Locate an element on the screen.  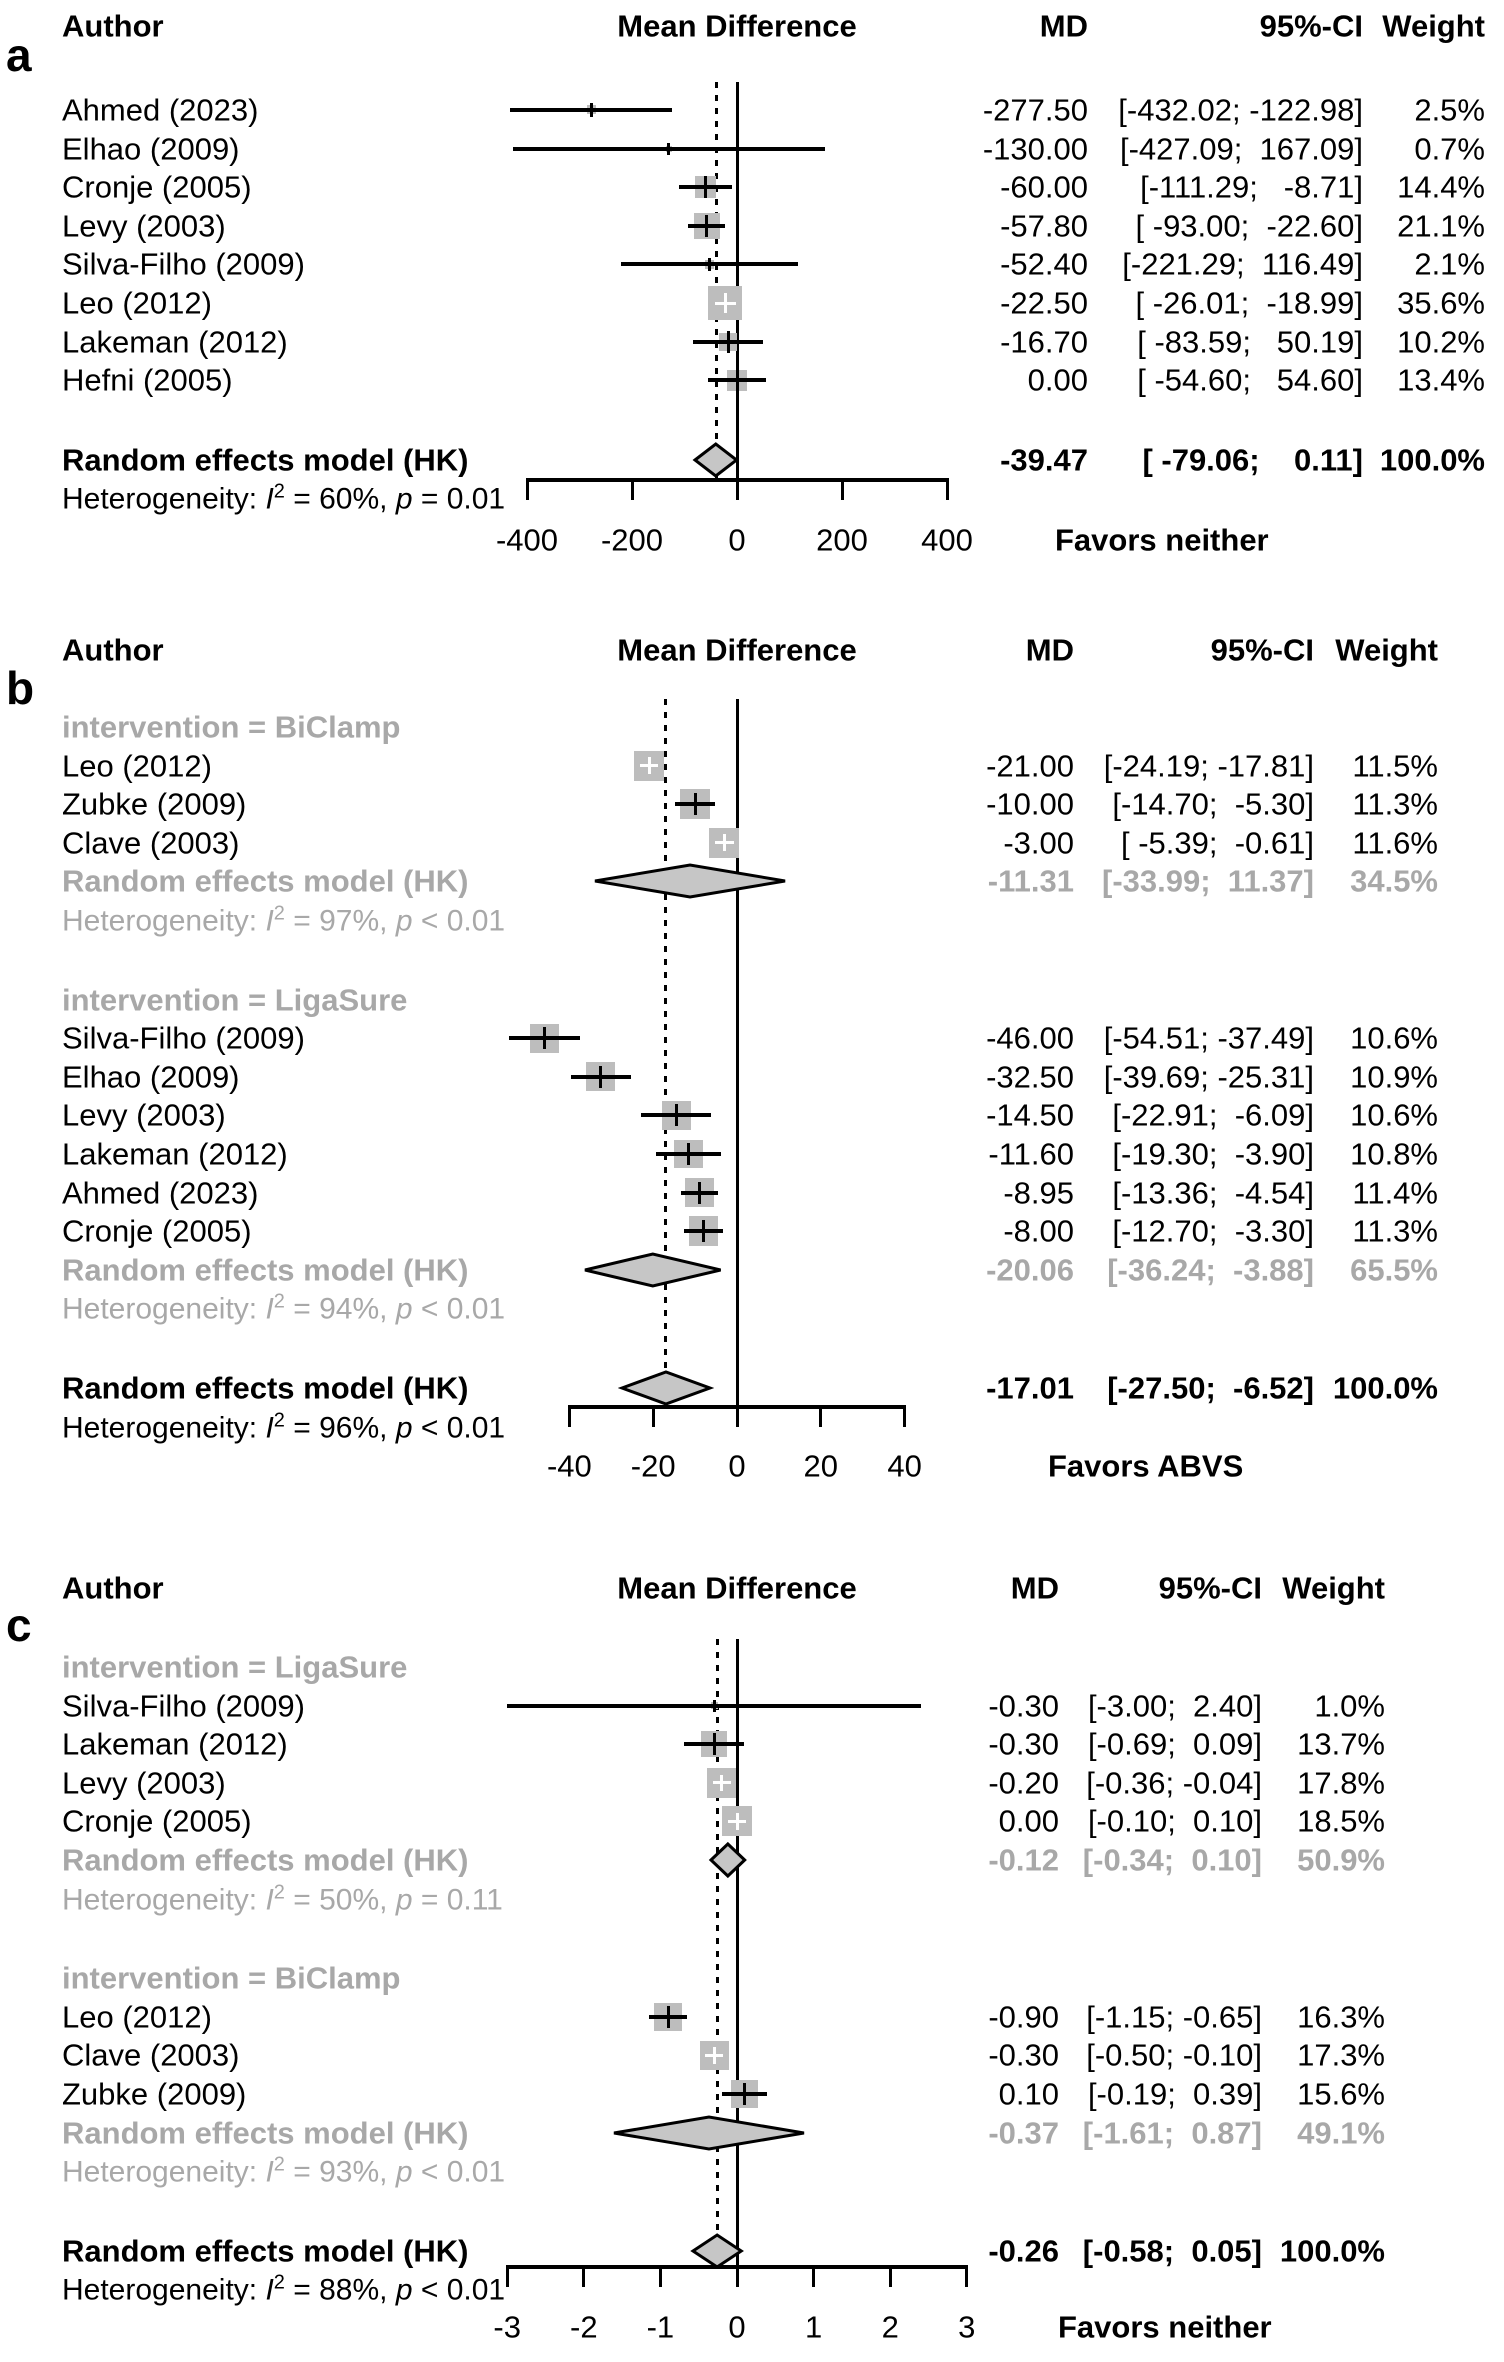
panel-letter-c: c is located at coordinates (19, 1625).